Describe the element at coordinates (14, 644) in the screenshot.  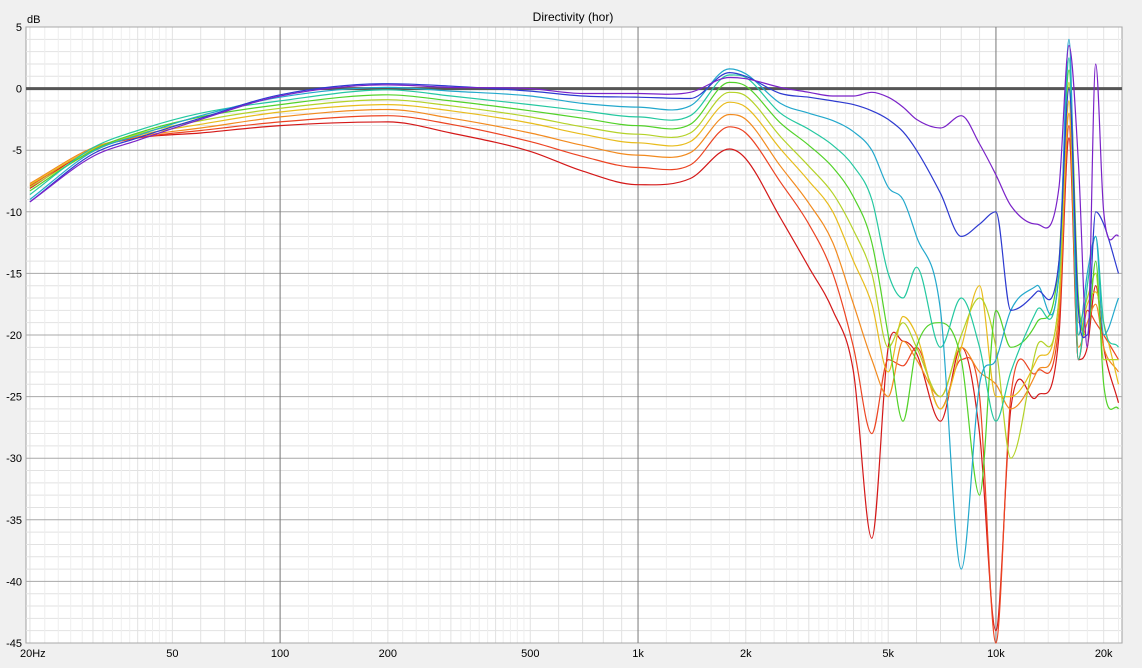
I see `y-tick-label: -45` at that location.